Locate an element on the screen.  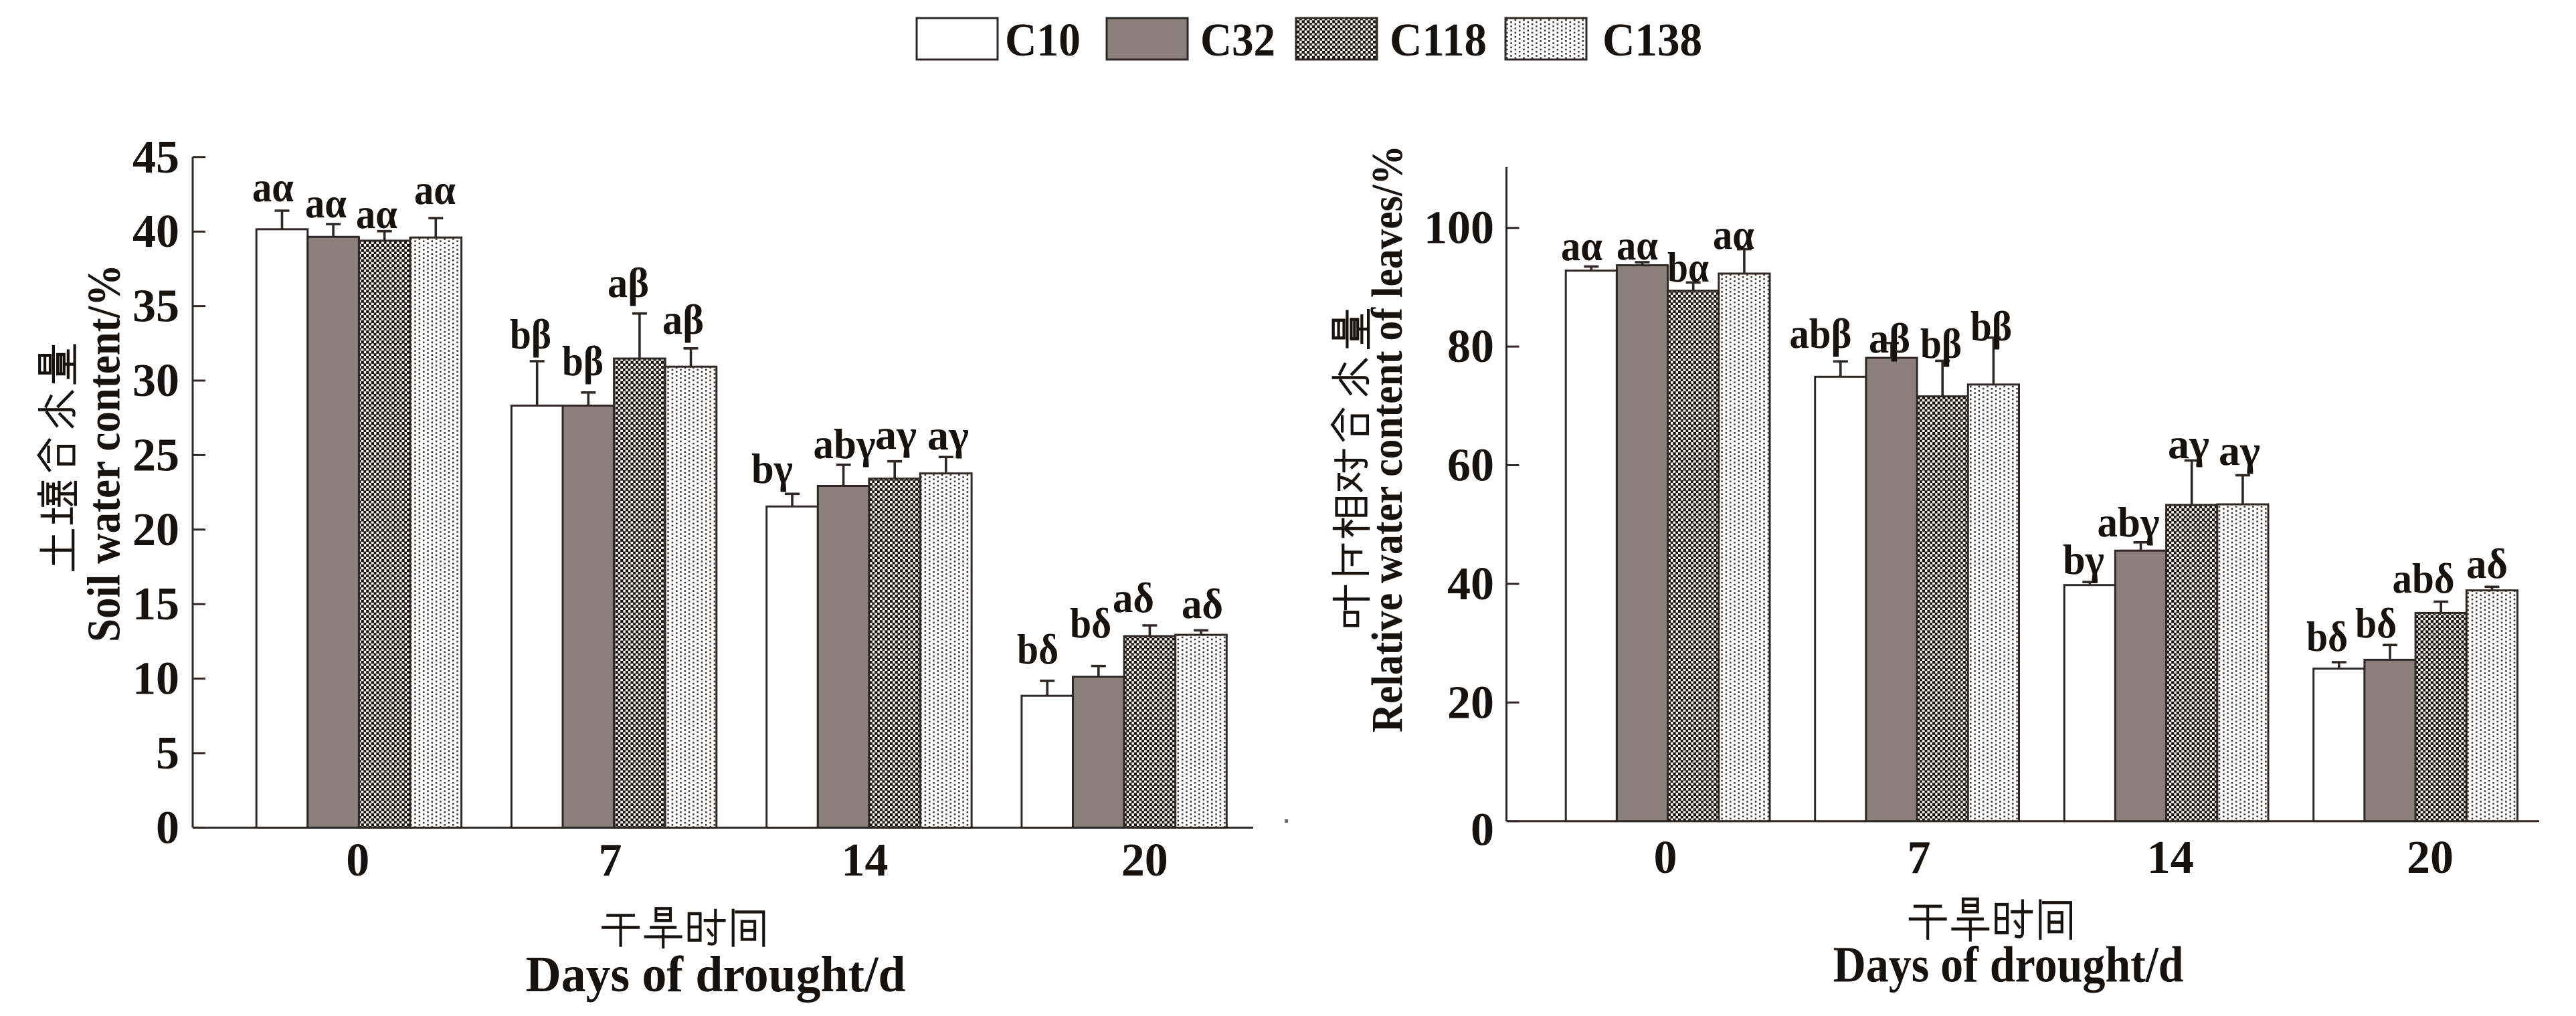
svg-text: 5 is located at coordinates (167, 753).